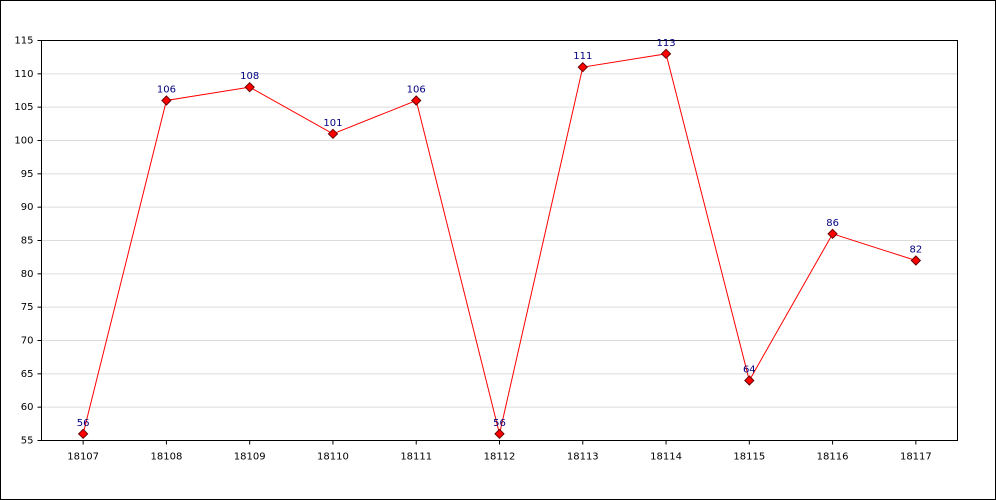  What do you see at coordinates (23, 107) in the screenshot?
I see `y-tick-label: 105` at bounding box center [23, 107].